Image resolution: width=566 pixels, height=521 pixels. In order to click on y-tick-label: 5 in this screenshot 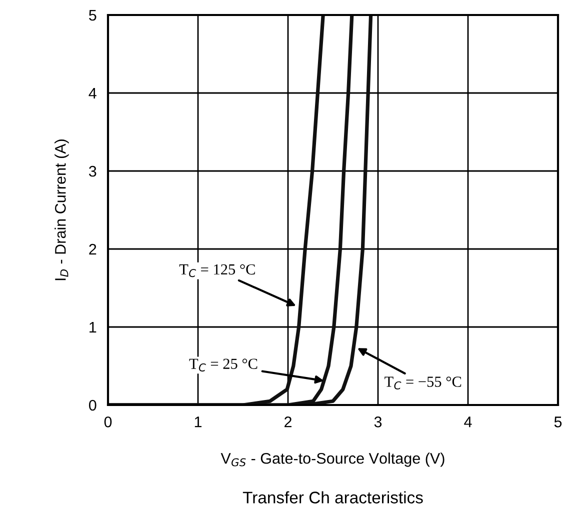, I will do `click(92, 15)`.